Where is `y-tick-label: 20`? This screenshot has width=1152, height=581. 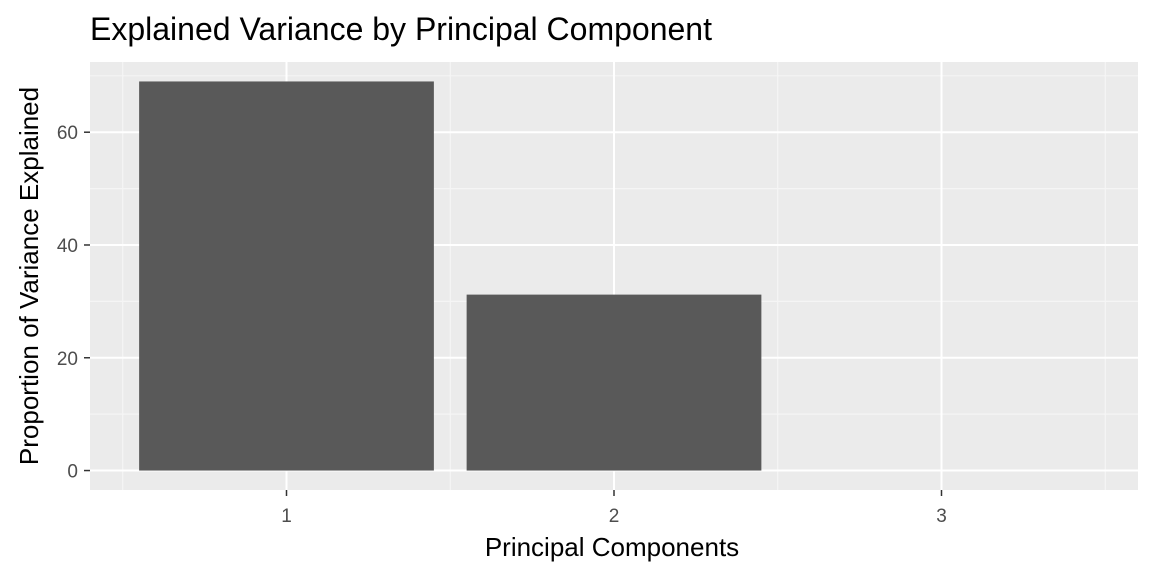
y-tick-label: 20 is located at coordinates (67, 359).